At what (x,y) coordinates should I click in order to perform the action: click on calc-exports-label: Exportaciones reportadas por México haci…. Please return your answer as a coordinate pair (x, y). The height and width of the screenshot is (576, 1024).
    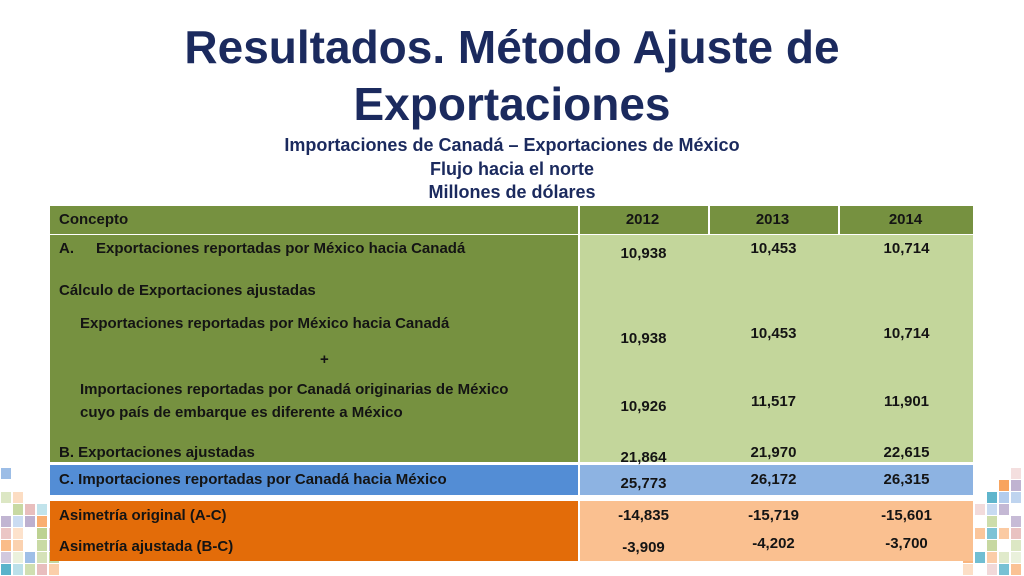
    Looking at the image, I should click on (265, 323).